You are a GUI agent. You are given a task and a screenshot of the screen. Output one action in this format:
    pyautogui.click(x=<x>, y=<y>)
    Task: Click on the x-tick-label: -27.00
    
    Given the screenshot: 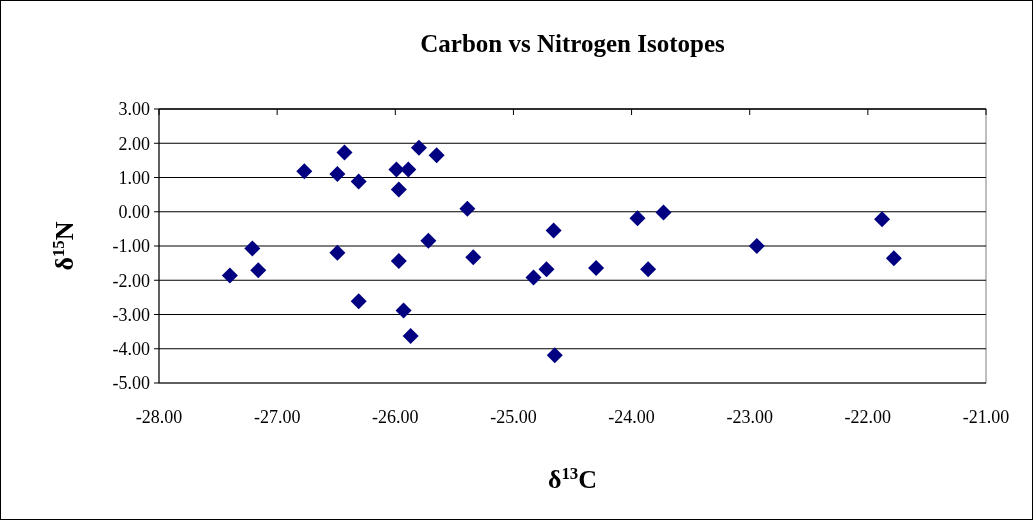 What is the action you would take?
    pyautogui.click(x=277, y=417)
    